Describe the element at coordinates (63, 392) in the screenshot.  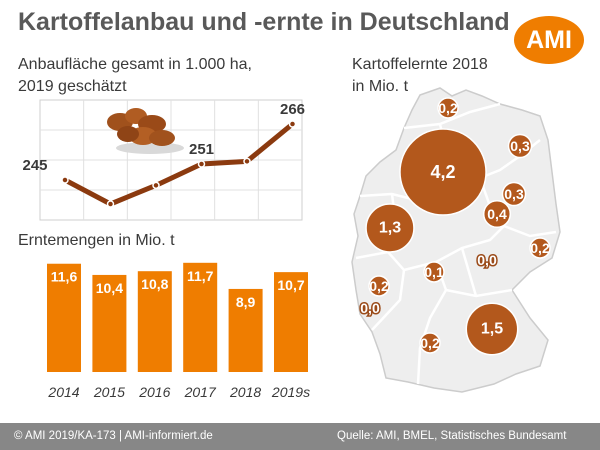
I see `harvest-year-label: 2014` at that location.